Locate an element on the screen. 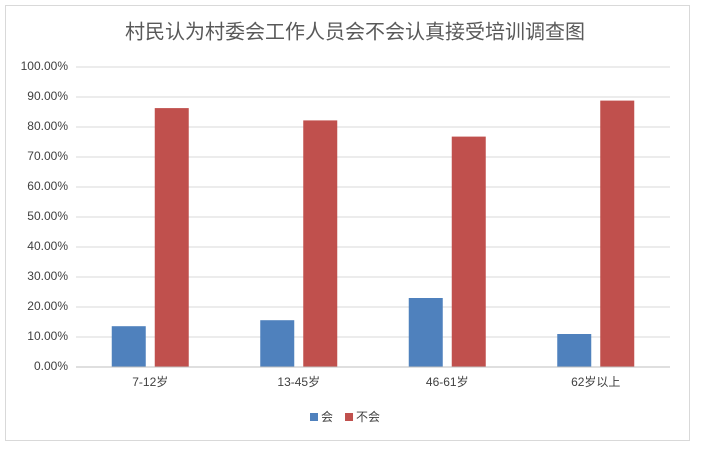 The height and width of the screenshot is (450, 711). y-tick-label: 80.00% is located at coordinates (47, 126).